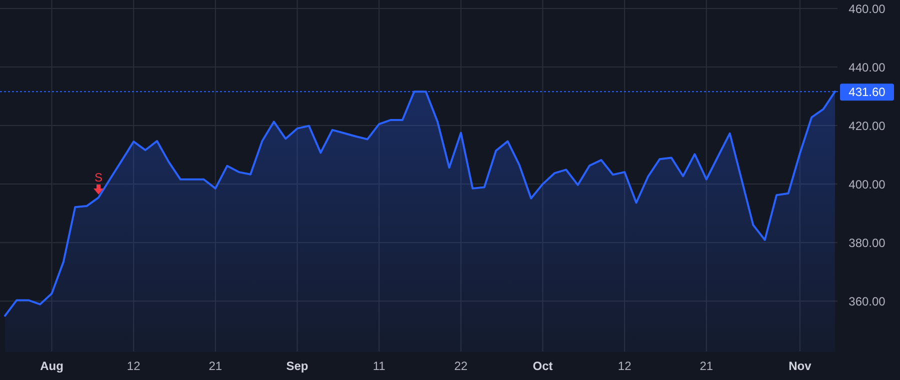  I want to click on annotation: S, so click(98, 177).